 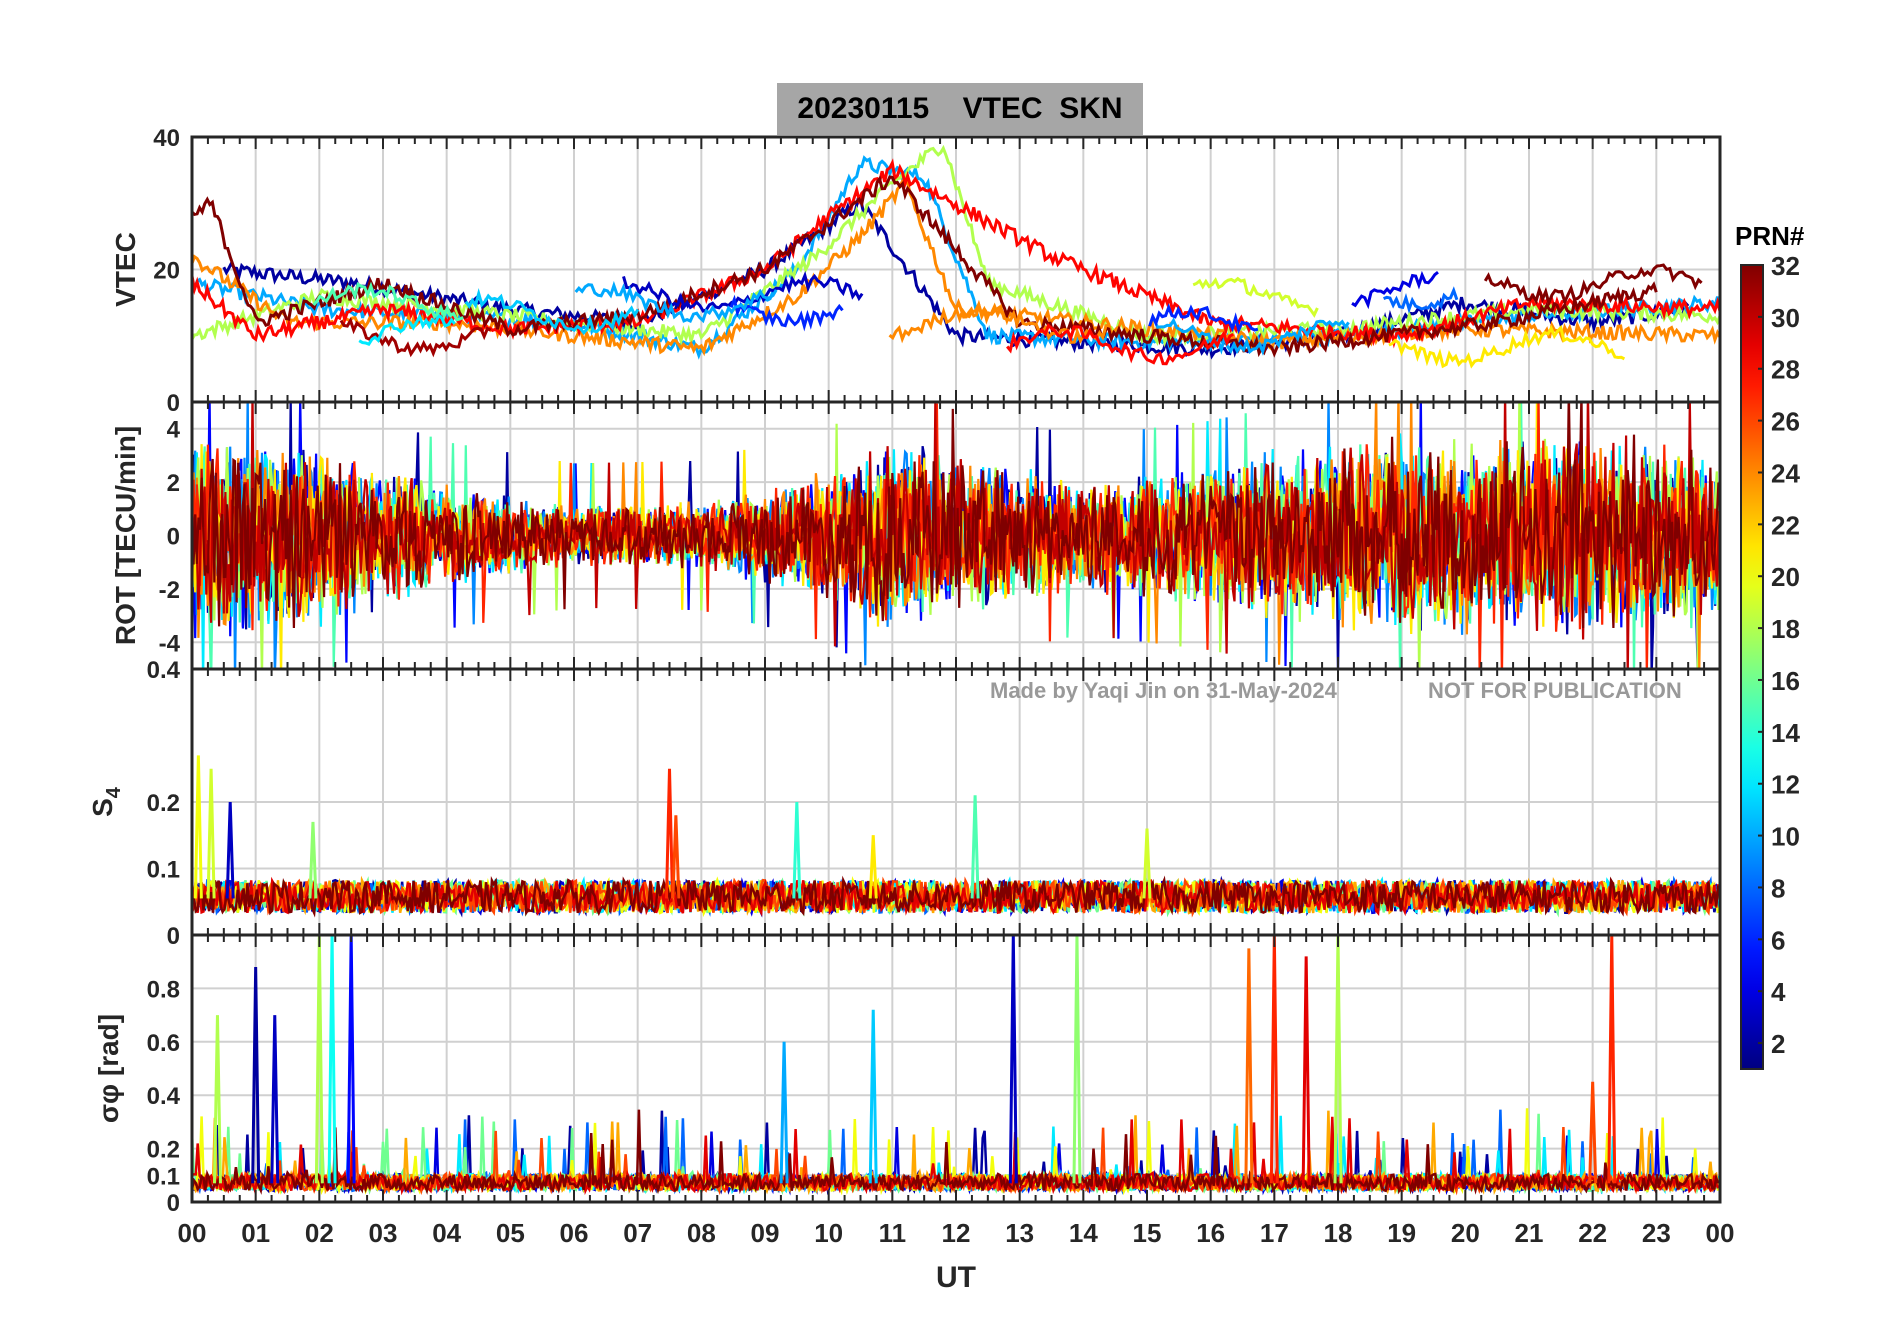 What do you see at coordinates (1785, 785) in the screenshot?
I see `colorbar-tick-label: 12` at bounding box center [1785, 785].